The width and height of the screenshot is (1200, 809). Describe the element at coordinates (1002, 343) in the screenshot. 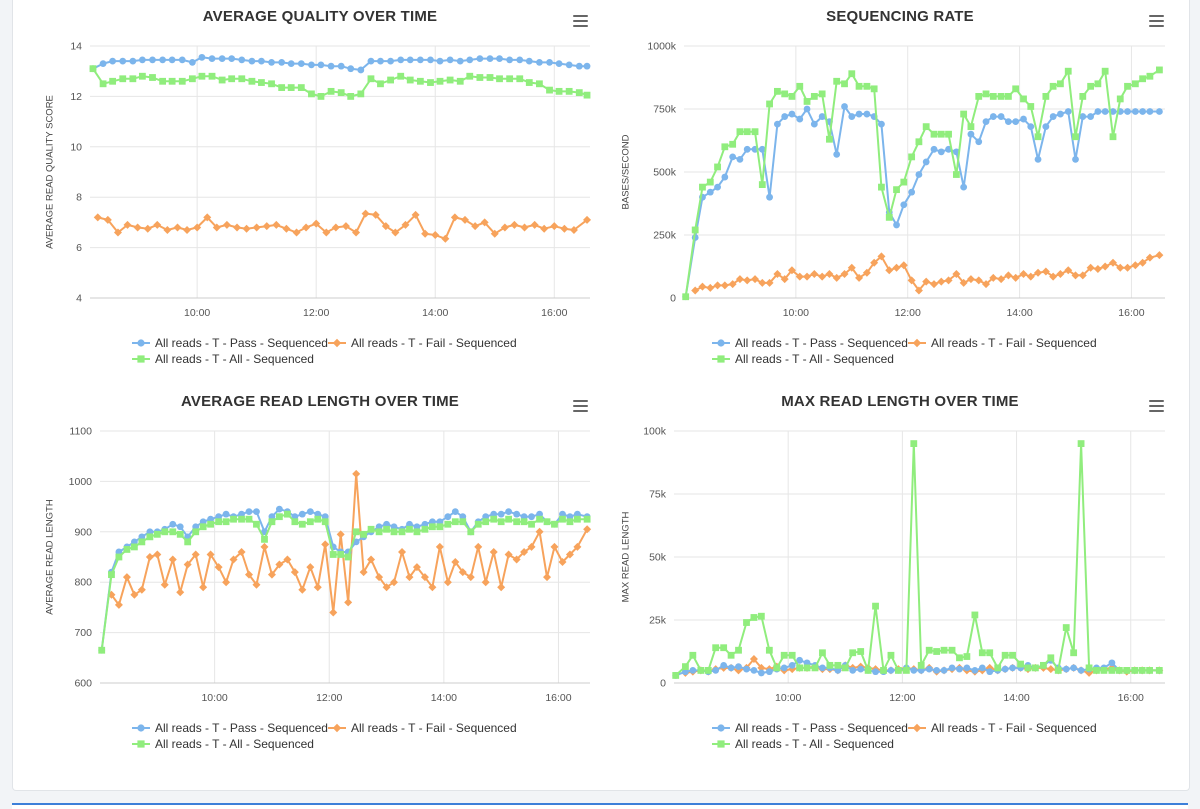

I see `legend-item: All reads - T - Fail - Sequenced` at that location.